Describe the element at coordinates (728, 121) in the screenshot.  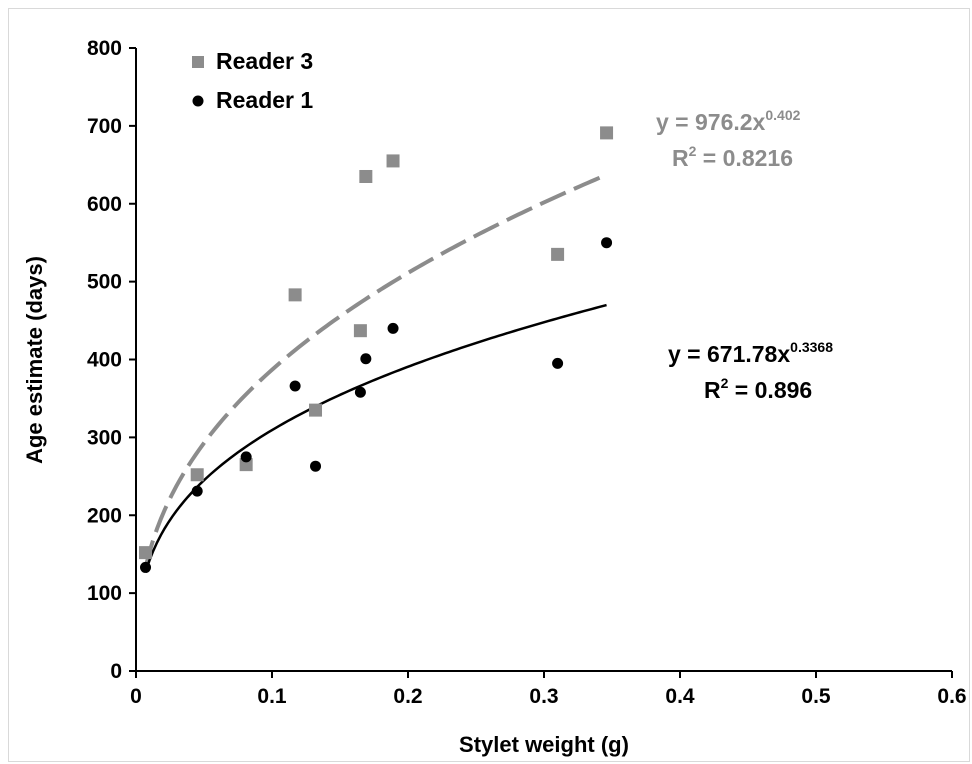
I see `equation-reader-3: y = 976.2x0.402` at that location.